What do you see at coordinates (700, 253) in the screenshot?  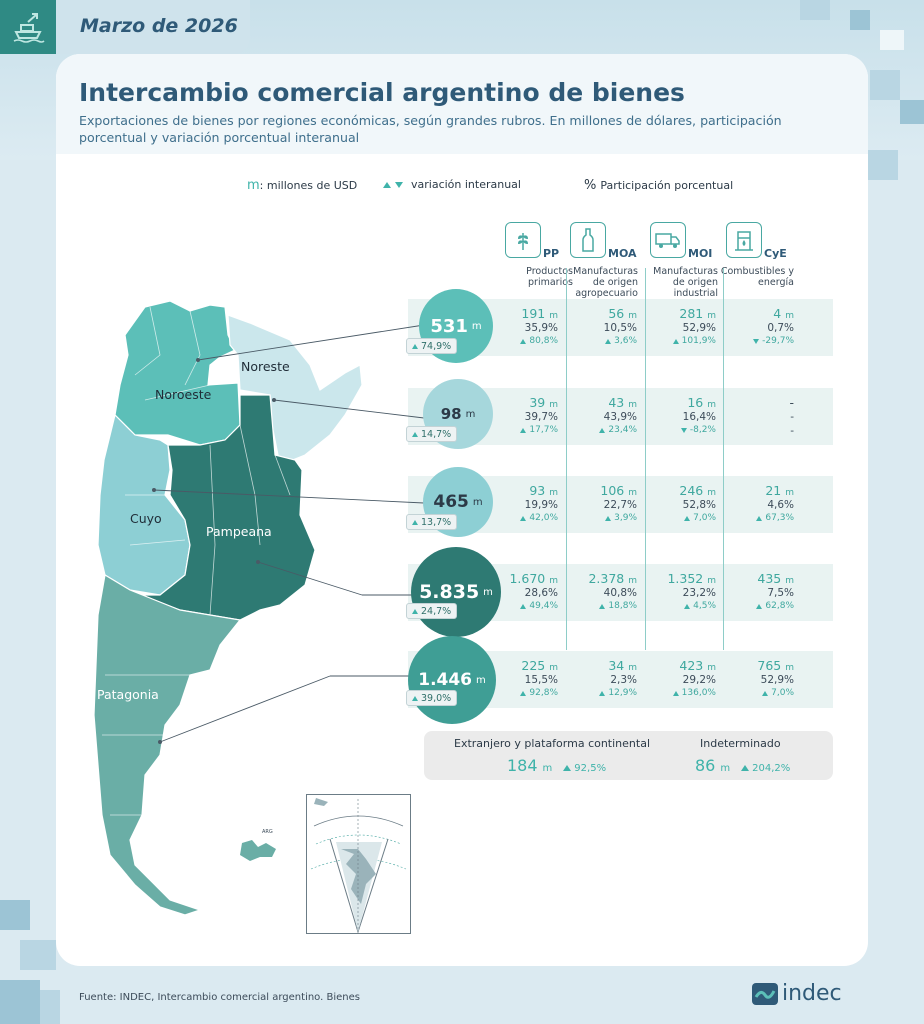 I see `category-abbr-moi: MOI` at bounding box center [700, 253].